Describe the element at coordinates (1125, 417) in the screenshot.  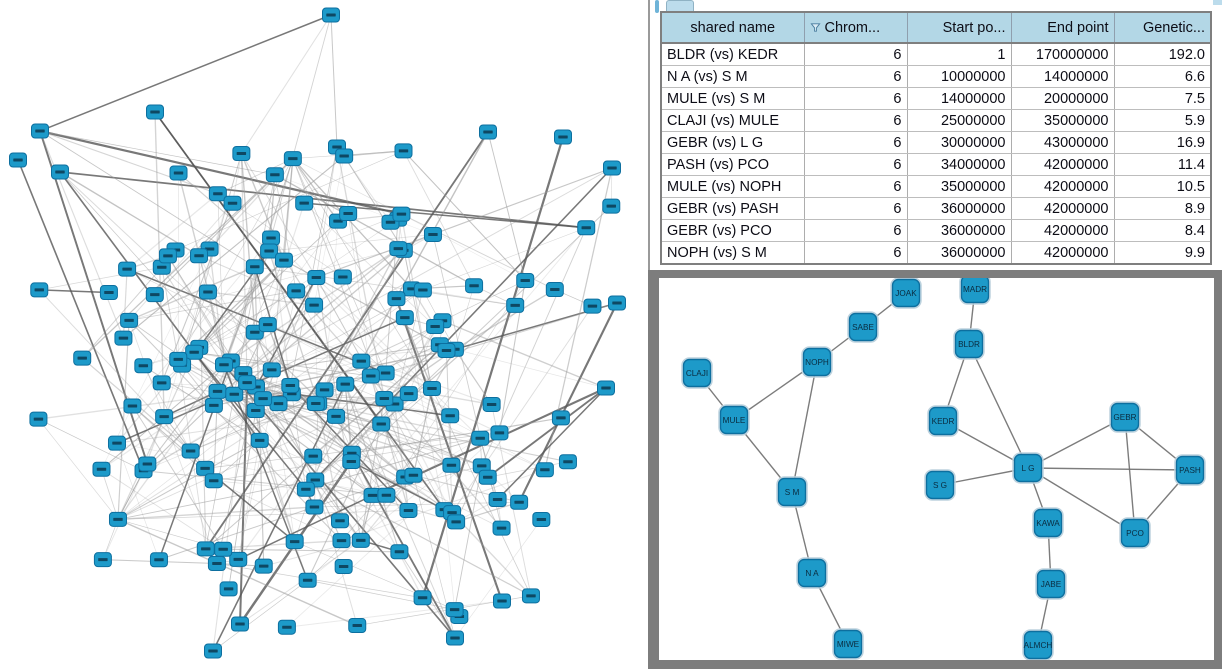
I see `network-node-GEBR: GEBR` at that location.